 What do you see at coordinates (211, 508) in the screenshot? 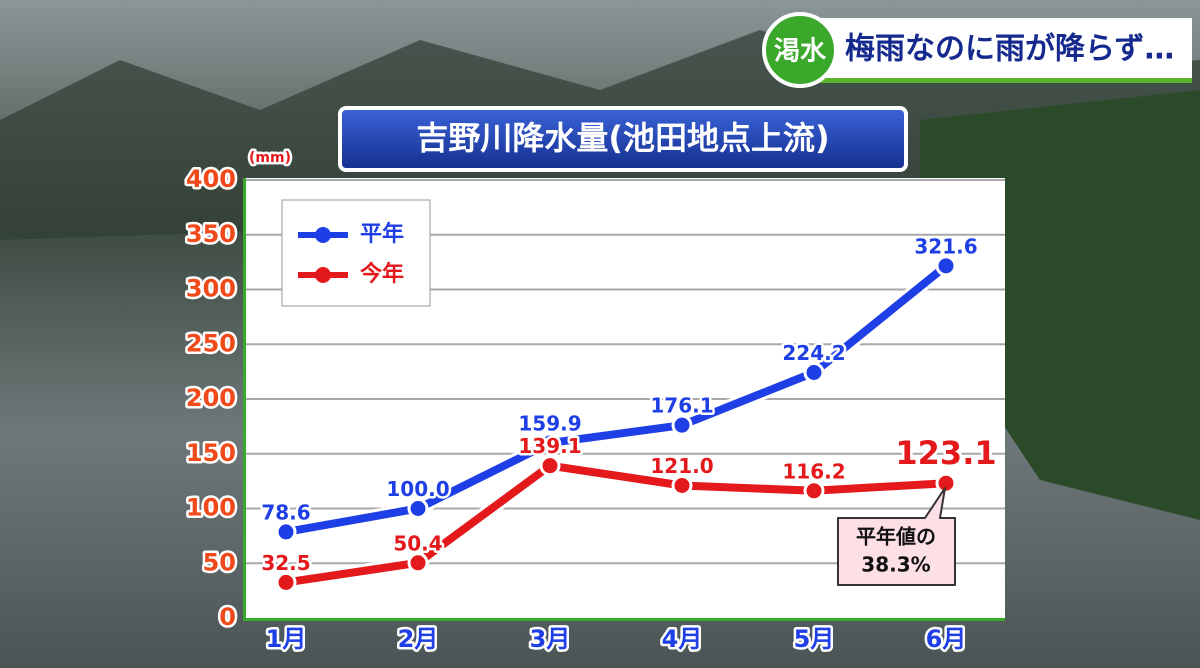
I see `y-tick-label: 100` at bounding box center [211, 508].